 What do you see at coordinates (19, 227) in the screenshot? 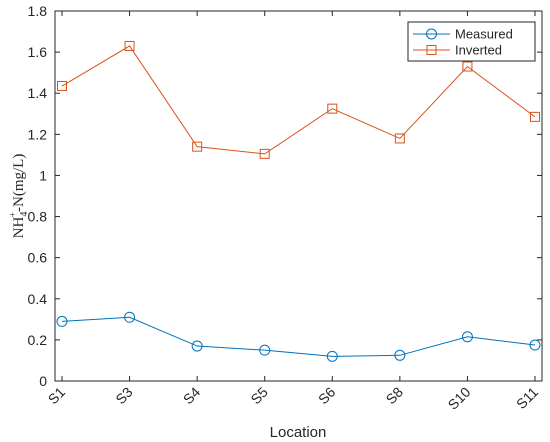
I see `y-axis-label-base: NH` at bounding box center [19, 227].